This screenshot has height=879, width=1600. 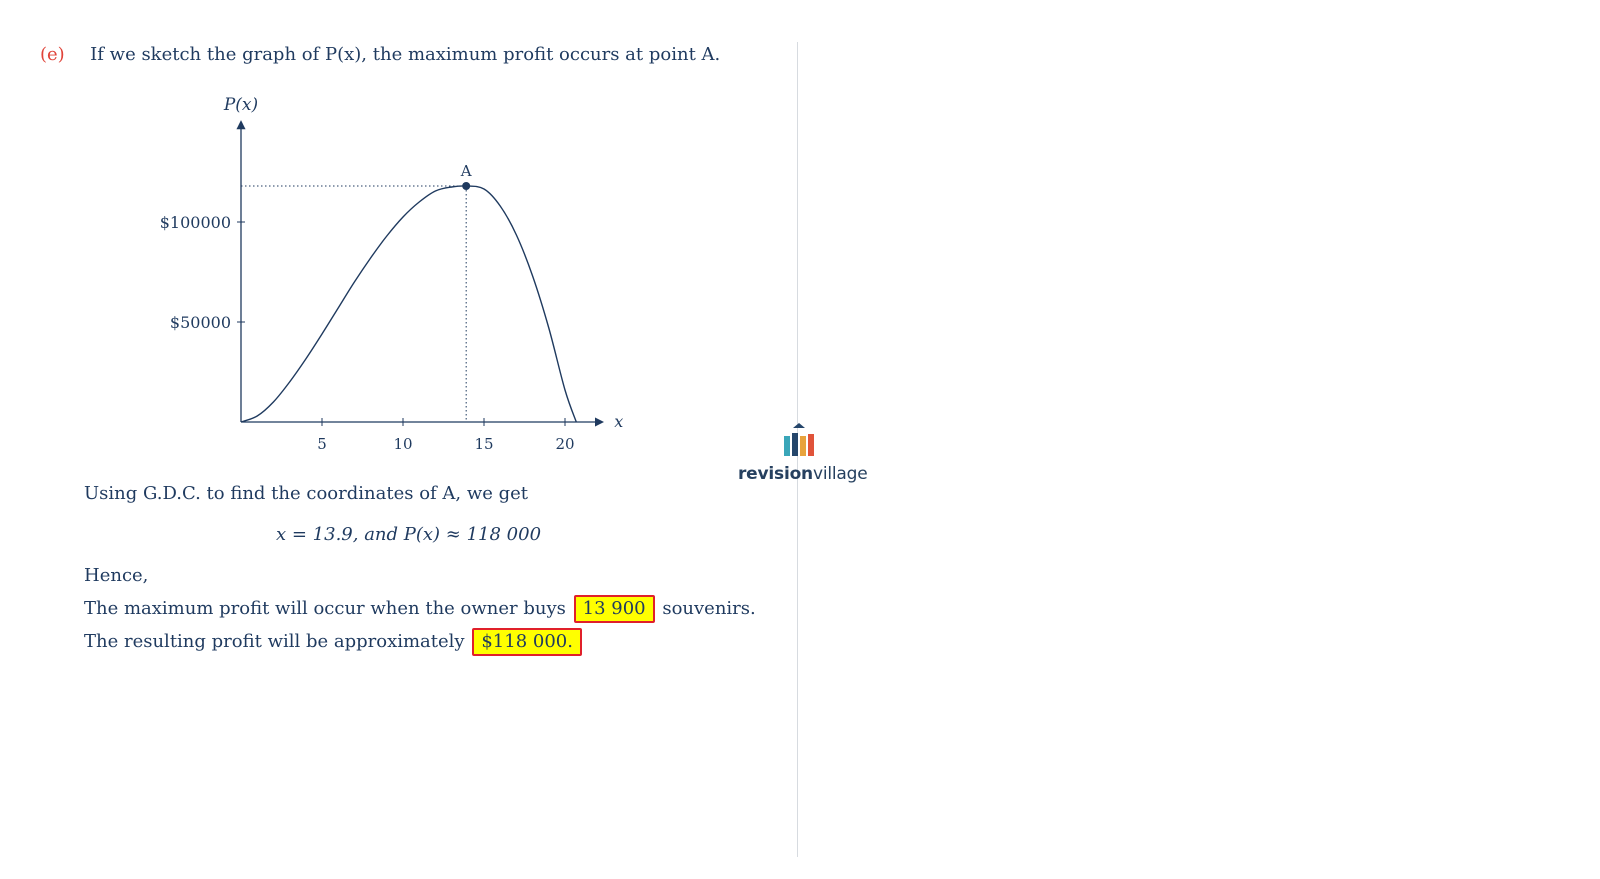 What do you see at coordinates (527, 642) in the screenshot?
I see `answer-profit-box: $118 000.` at bounding box center [527, 642].